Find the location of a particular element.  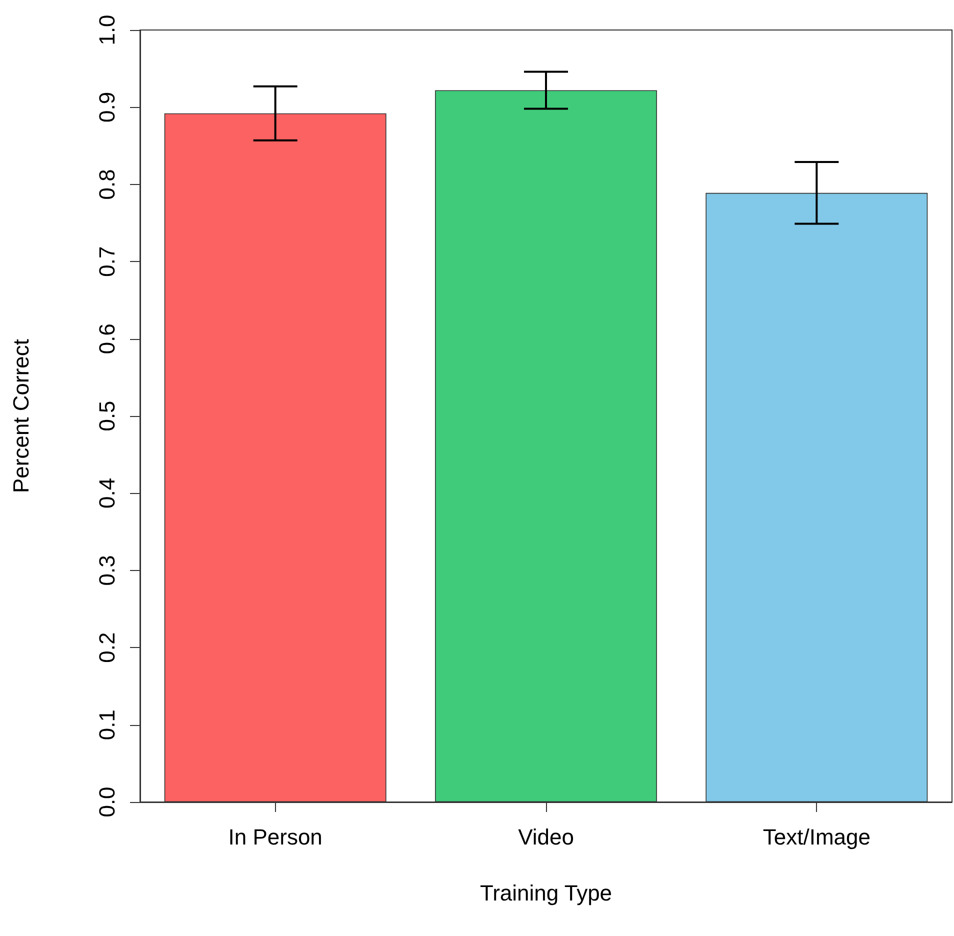

x-axis-title: Training Type is located at coordinates (546, 893).